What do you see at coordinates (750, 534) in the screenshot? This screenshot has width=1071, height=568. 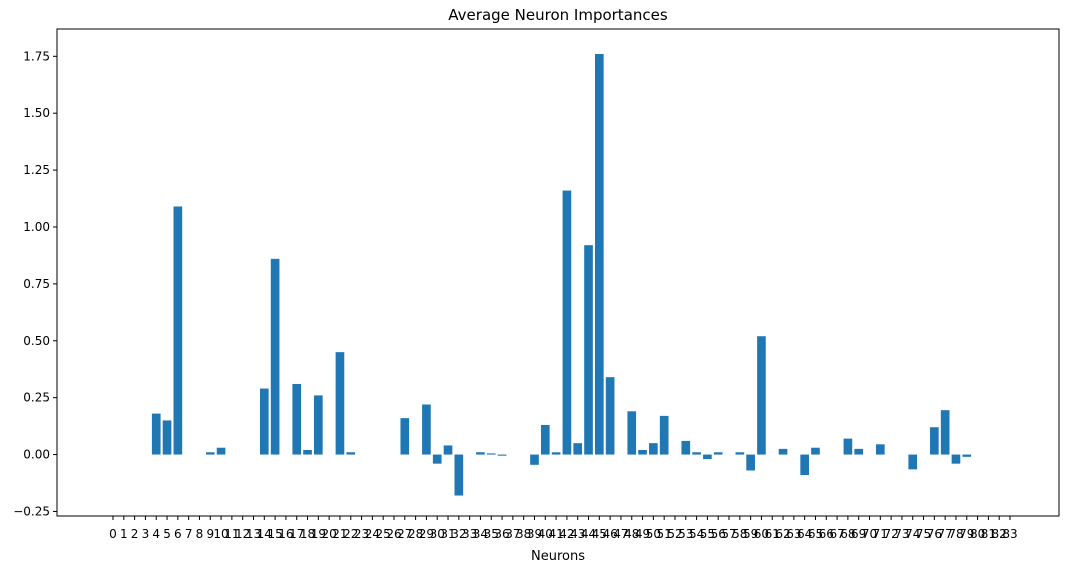 I see `x-tick-label: 59` at bounding box center [750, 534].